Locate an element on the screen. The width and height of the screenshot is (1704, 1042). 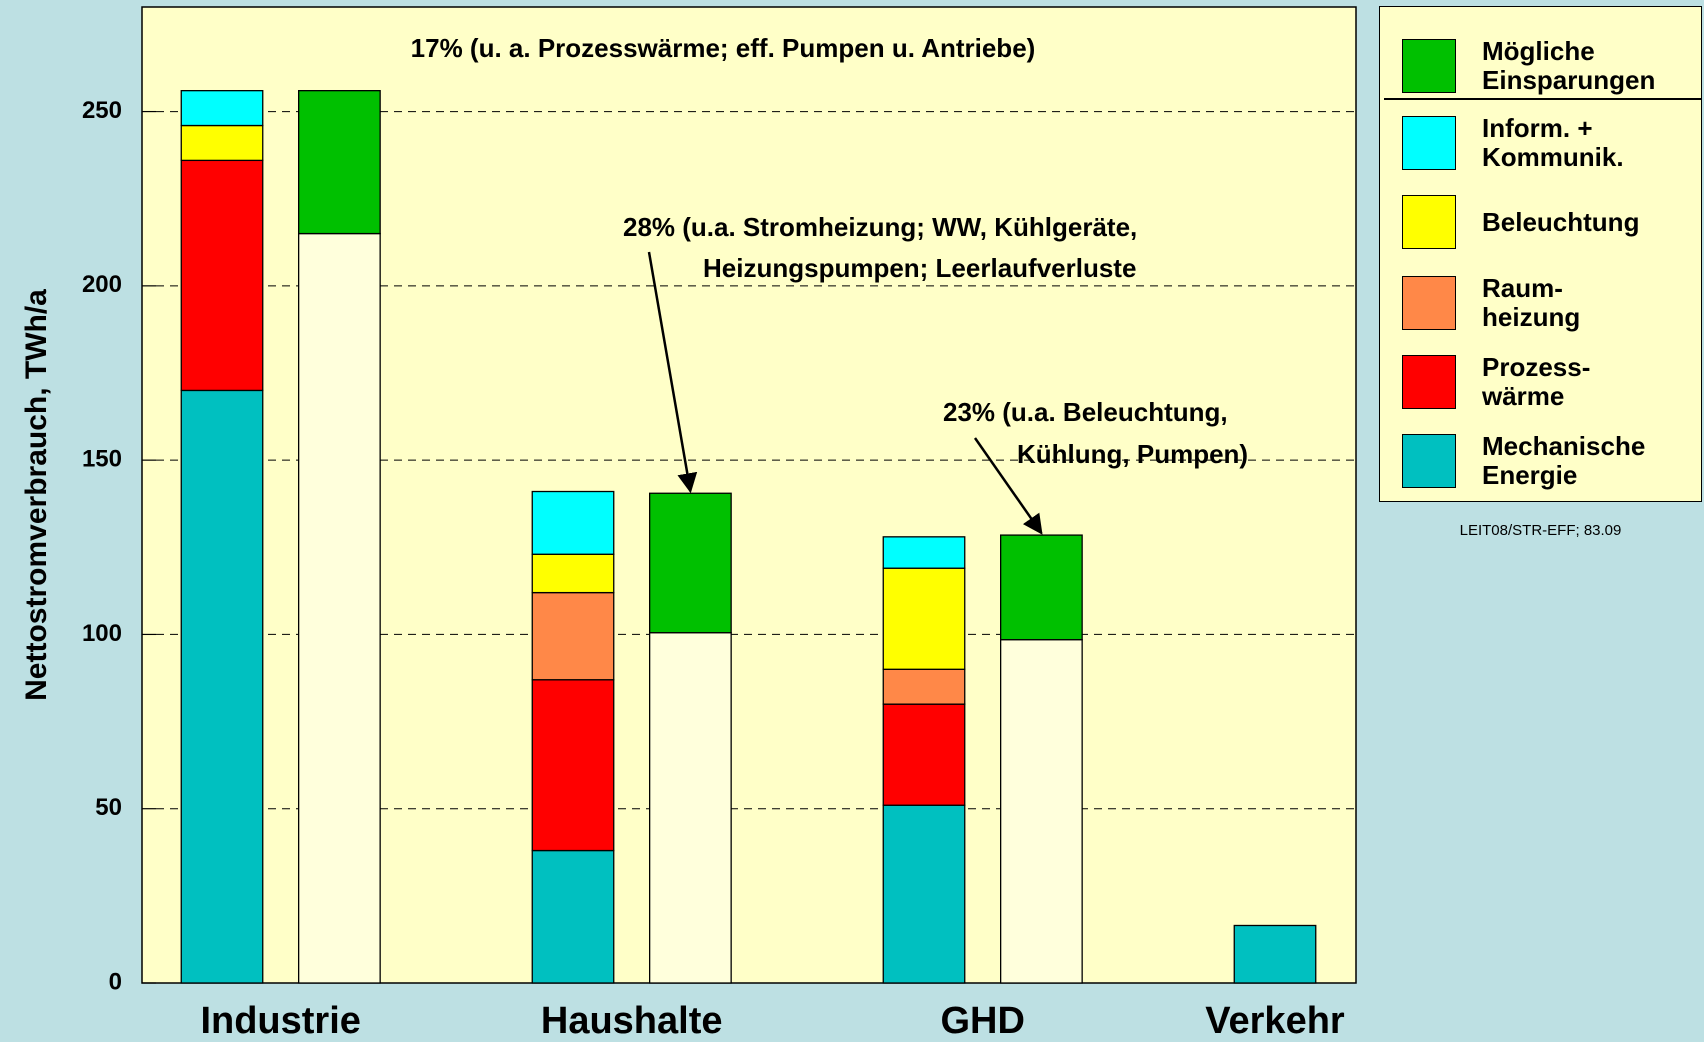
x-tick-label: Verkehr is located at coordinates (1275, 1021).